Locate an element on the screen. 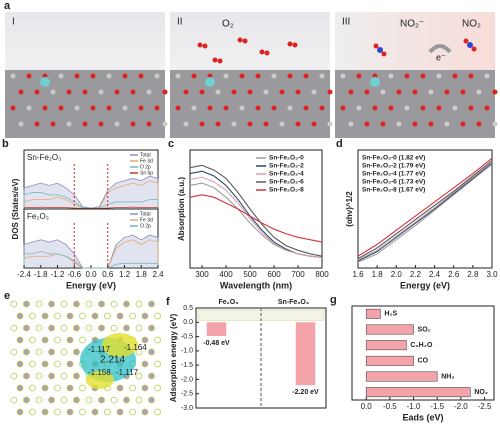  legend-label: O 2p is located at coordinates (145, 226).